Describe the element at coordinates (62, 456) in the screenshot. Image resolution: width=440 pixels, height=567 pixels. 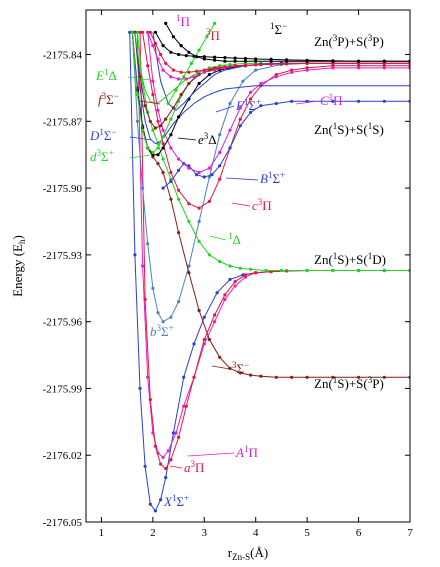
I see `y-tick-label: -2176.02` at that location.